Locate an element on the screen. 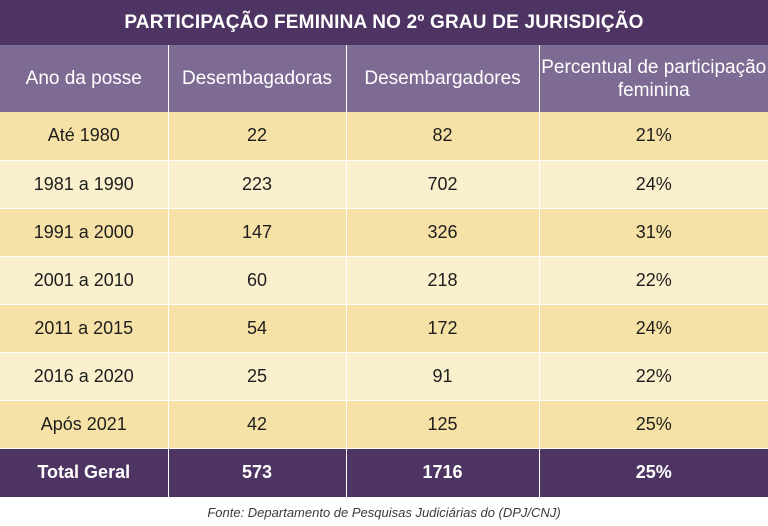 This screenshot has height=526, width=768. male-judges-cell: 91 is located at coordinates (443, 376).